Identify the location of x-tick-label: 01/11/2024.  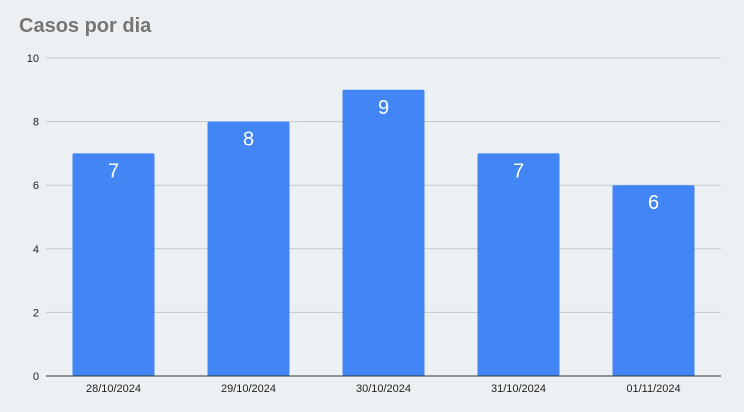
(653, 389).